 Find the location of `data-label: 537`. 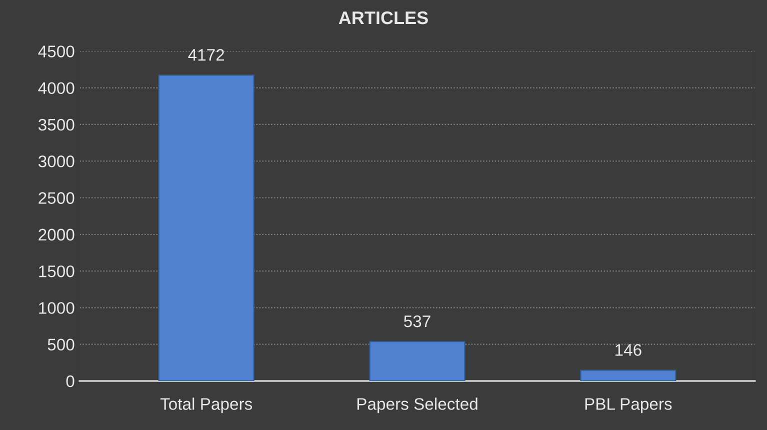

data-label: 537 is located at coordinates (417, 321).